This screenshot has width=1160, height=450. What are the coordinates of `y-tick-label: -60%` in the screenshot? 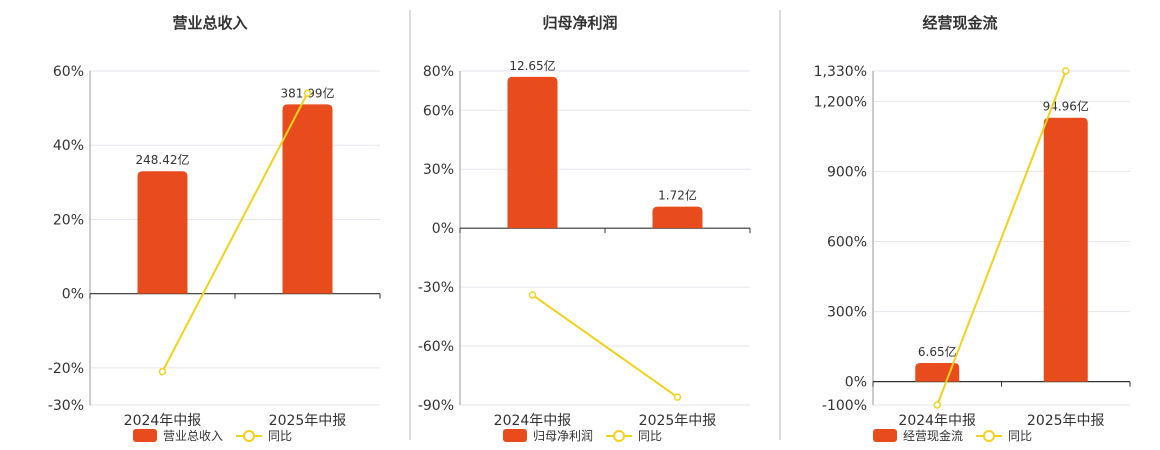 It's located at (436, 347).